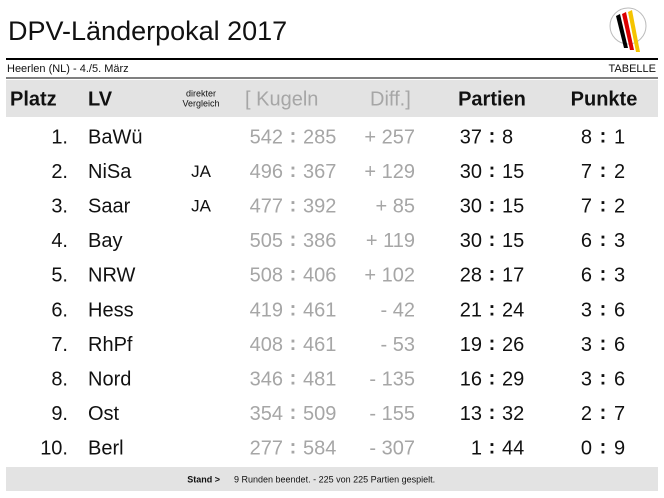  Describe the element at coordinates (266, 206) in the screenshot. I see `kugeln-left: 477` at that location.